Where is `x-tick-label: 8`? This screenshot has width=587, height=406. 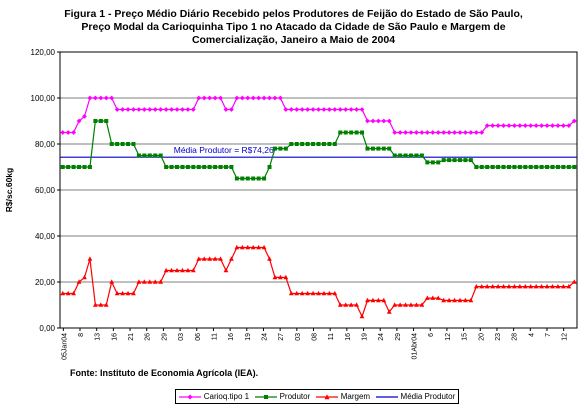
x-tick-label: 8 is located at coordinates (81, 335).